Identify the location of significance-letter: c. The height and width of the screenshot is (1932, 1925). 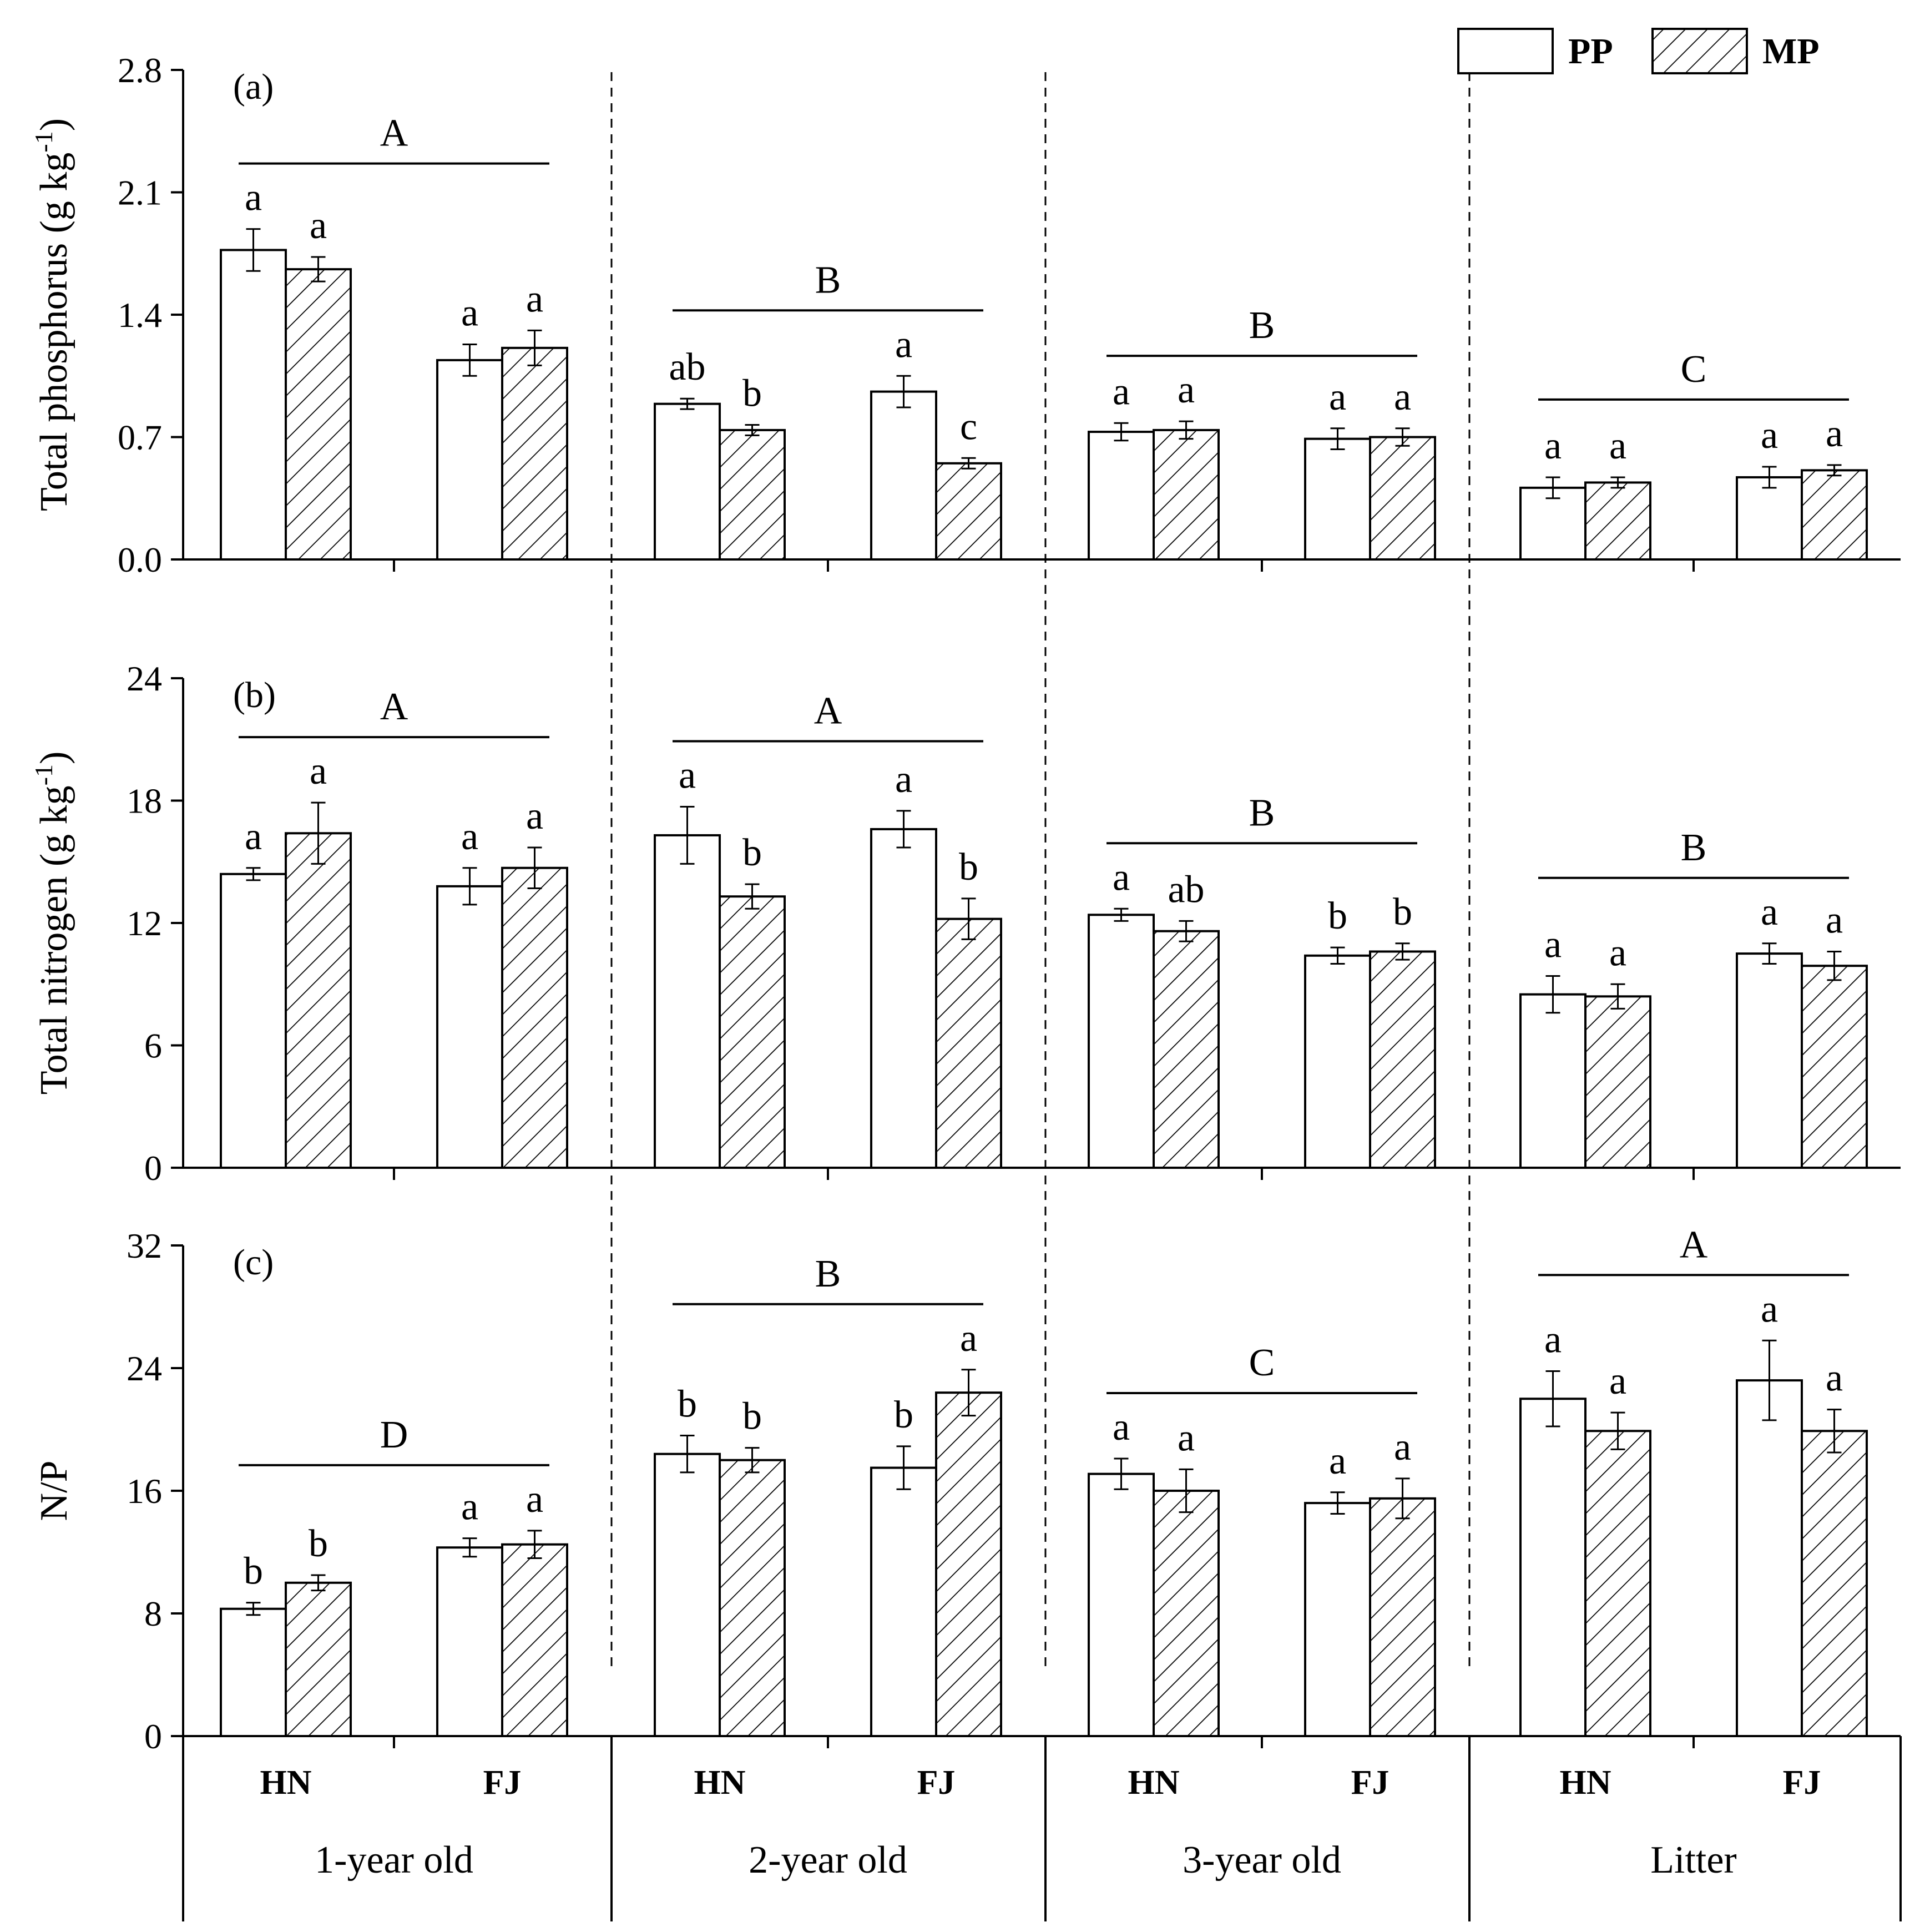
(968, 426).